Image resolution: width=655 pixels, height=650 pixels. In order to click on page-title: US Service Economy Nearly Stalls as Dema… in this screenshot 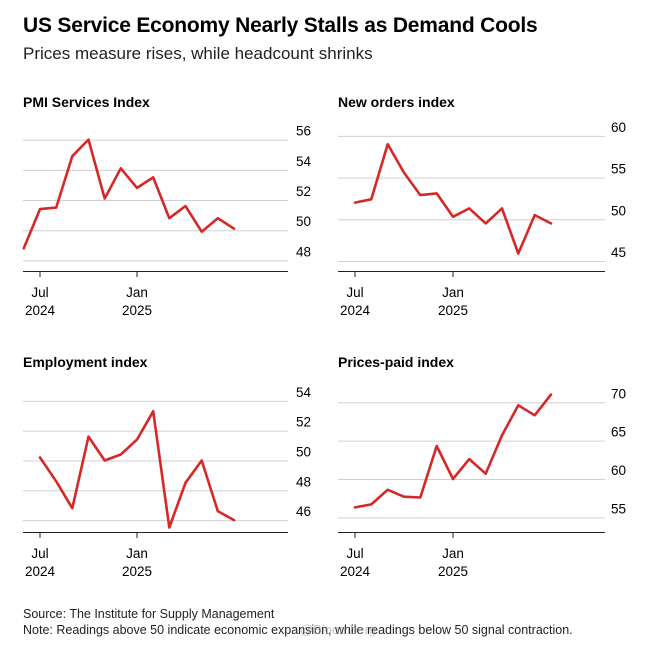, I will do `click(280, 25)`.